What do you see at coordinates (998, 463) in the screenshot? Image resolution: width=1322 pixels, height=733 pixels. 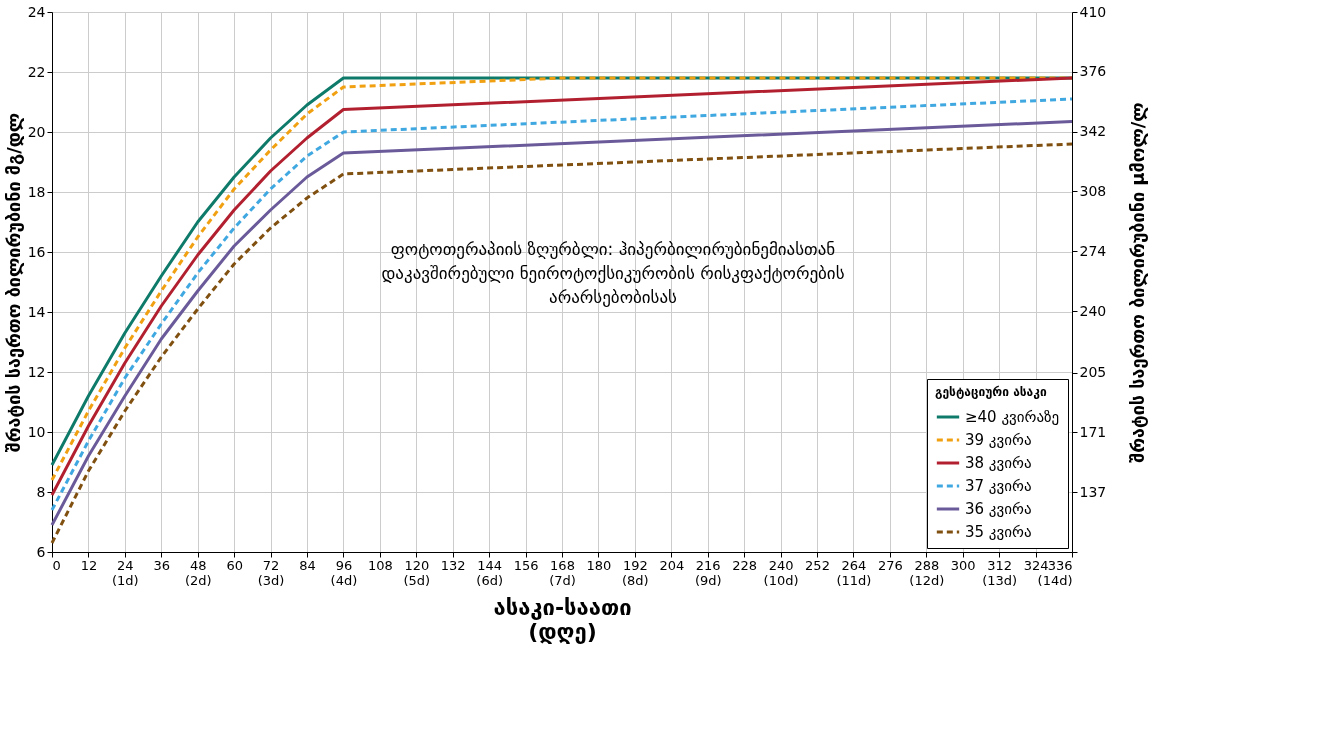 I see `legend-label: 38 კვირა` at bounding box center [998, 463].